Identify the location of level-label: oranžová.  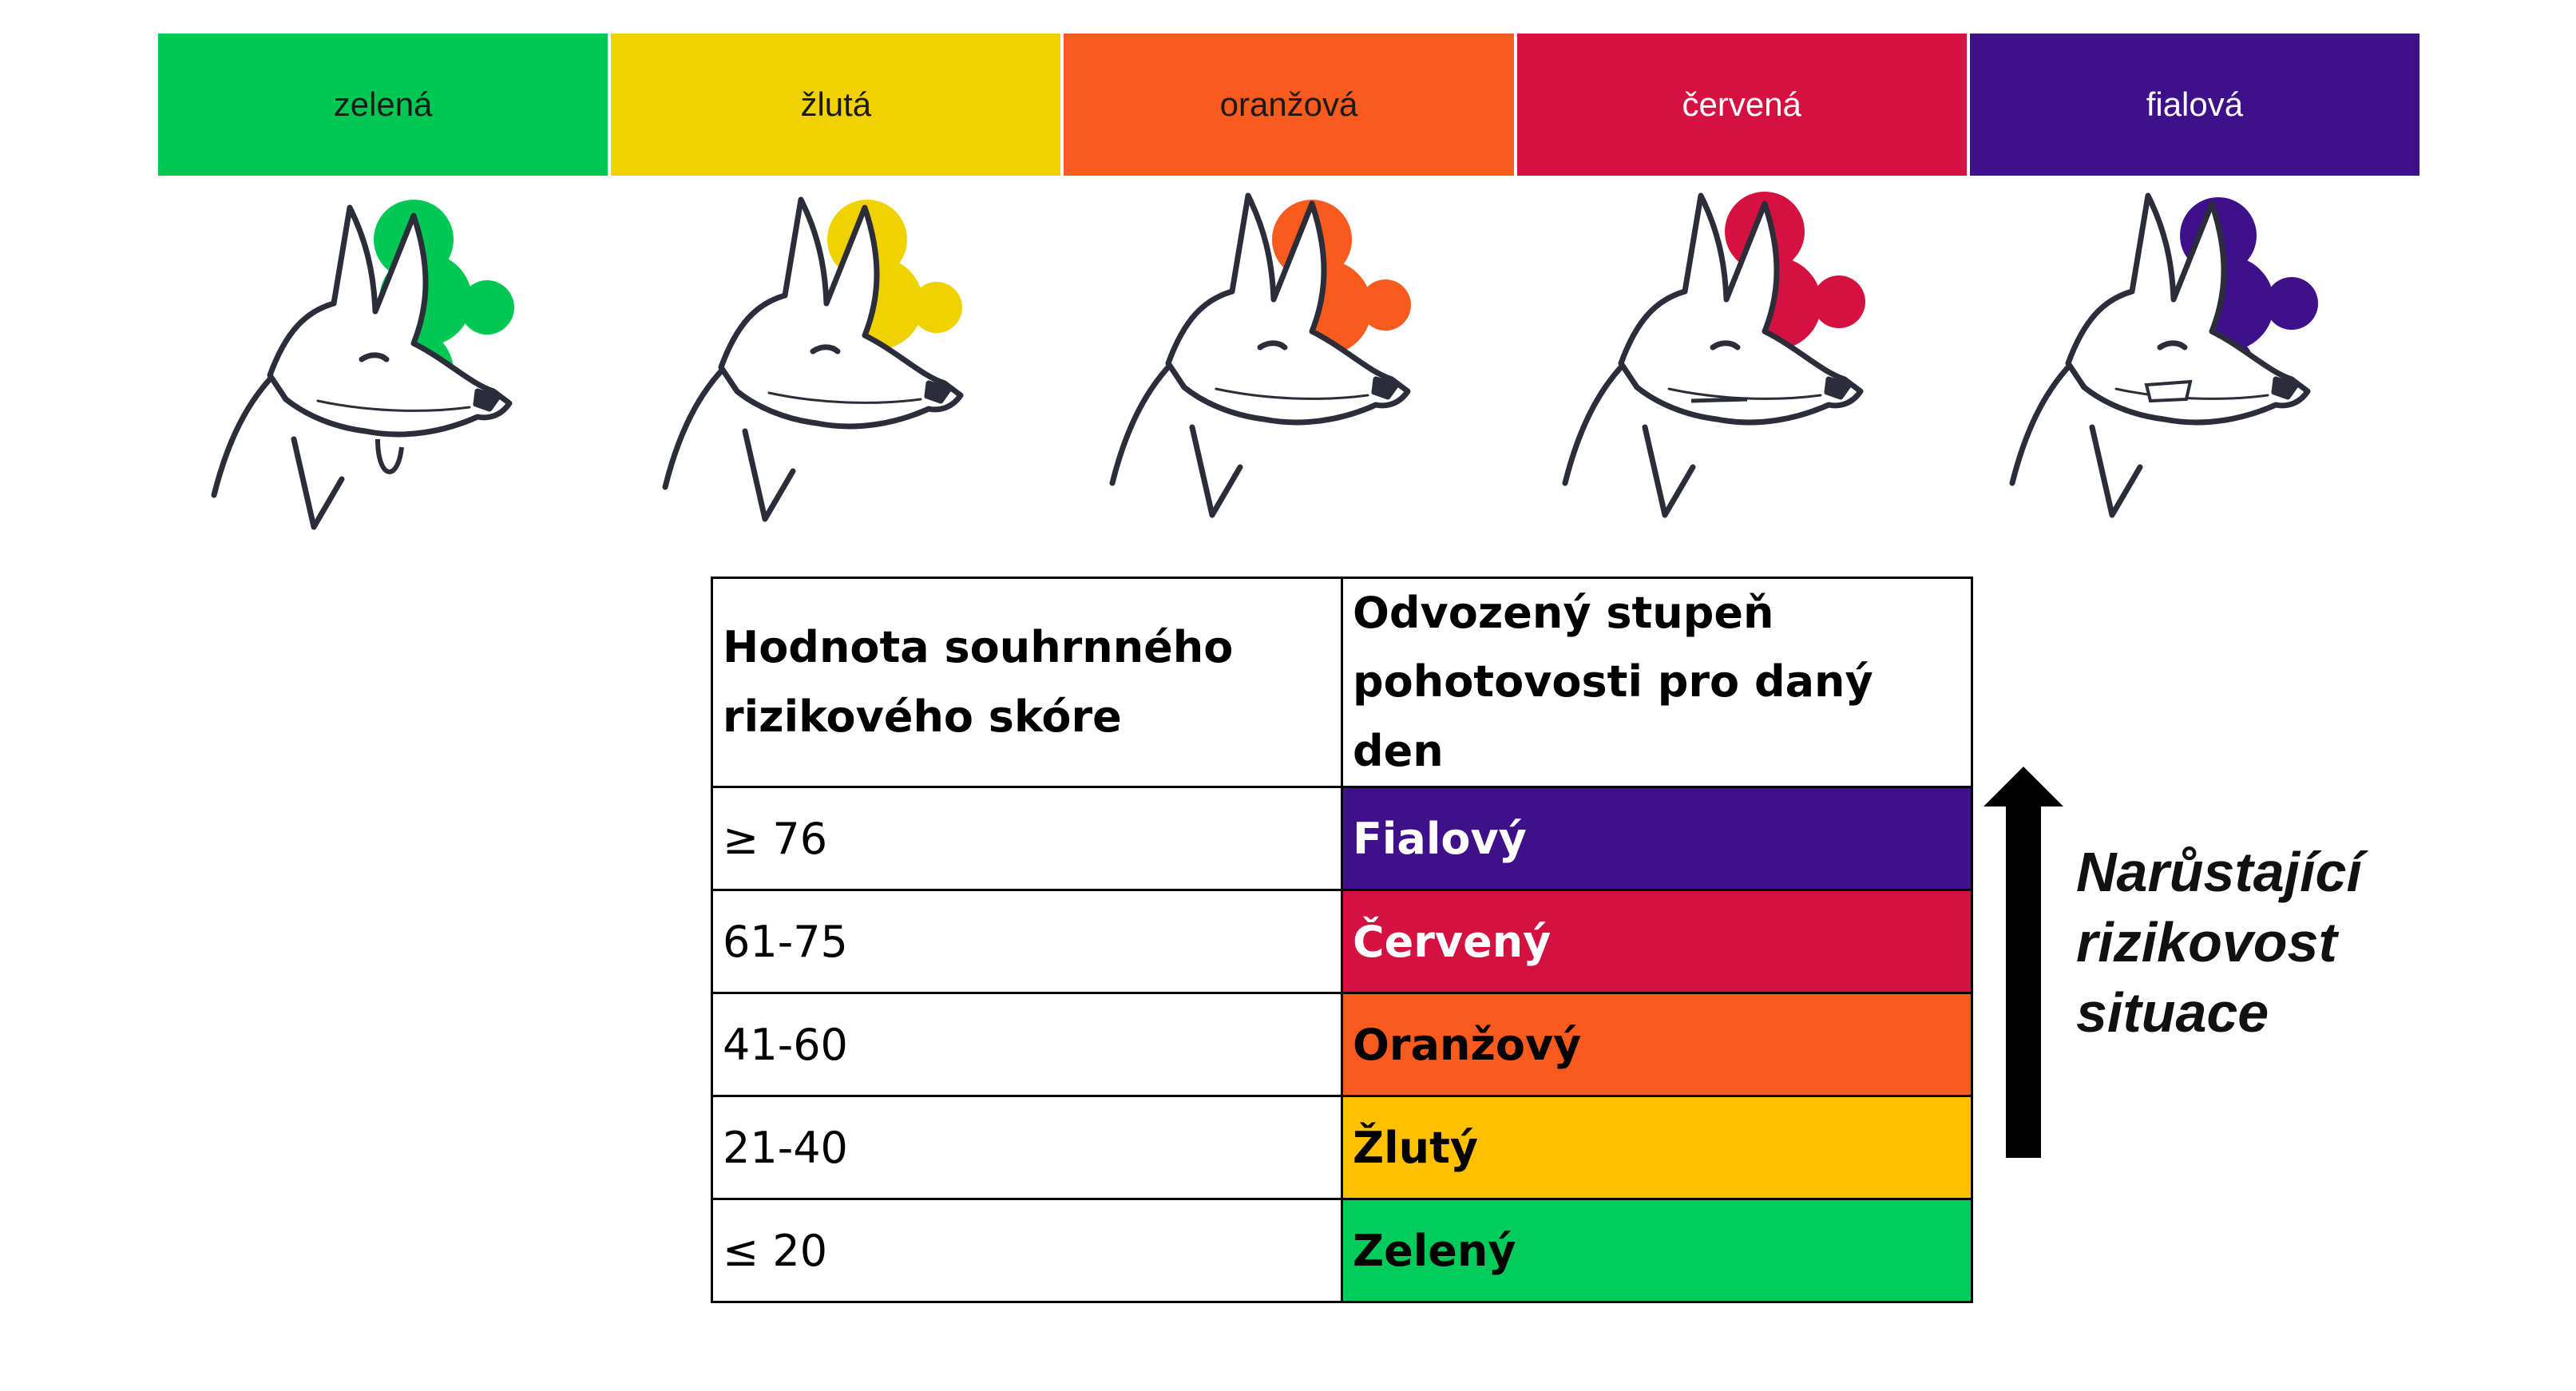
(1288, 104).